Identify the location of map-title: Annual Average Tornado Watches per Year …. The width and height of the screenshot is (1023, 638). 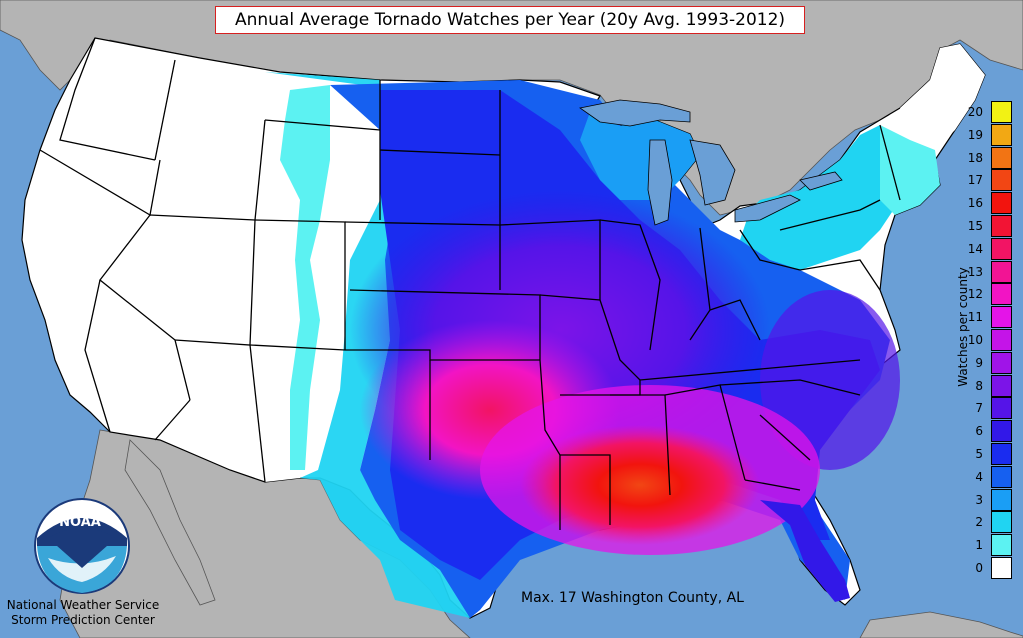
(510, 20).